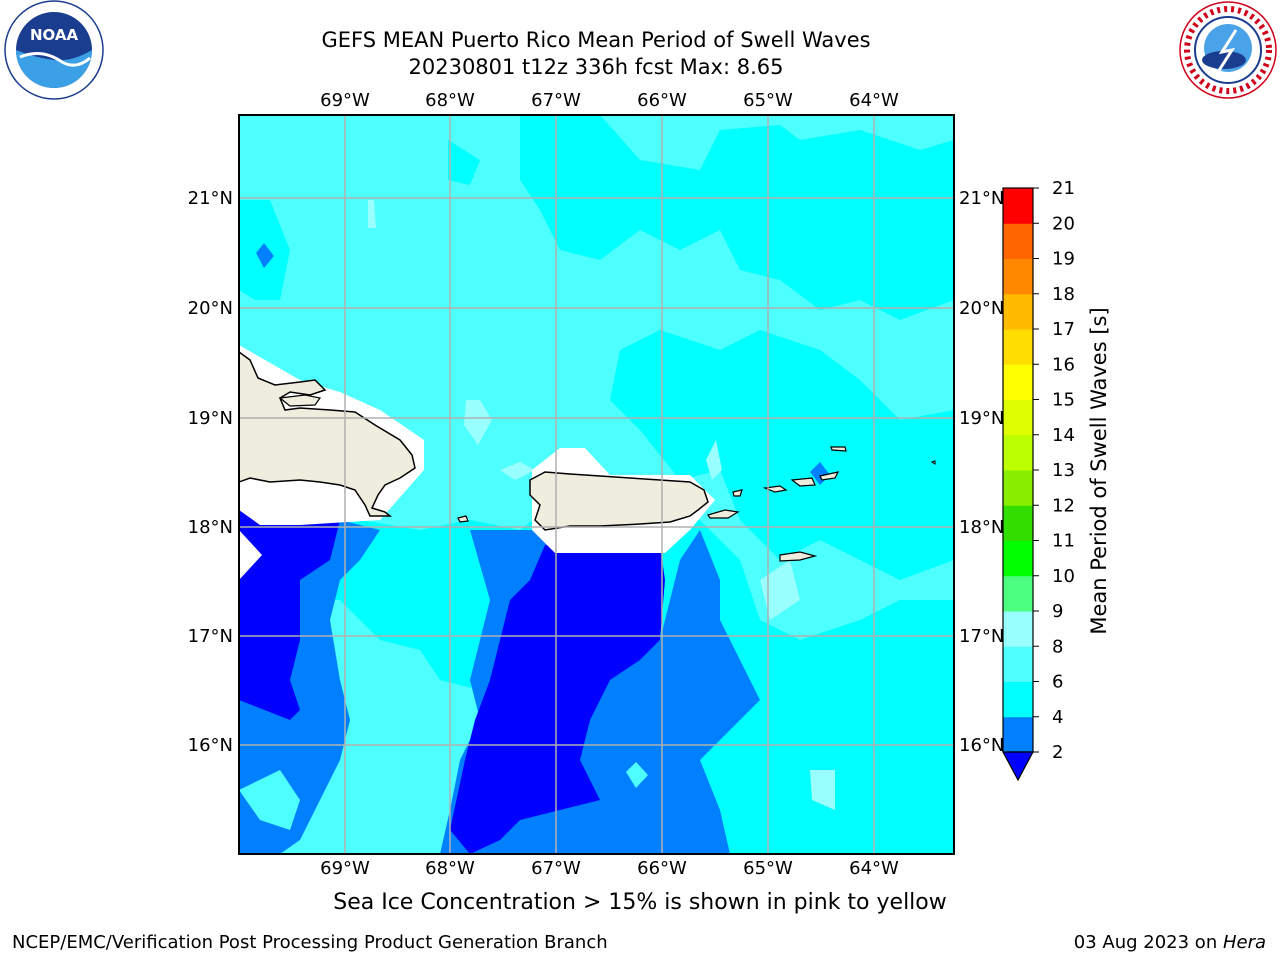  Describe the element at coordinates (1063, 259) in the screenshot. I see `colorbar-tick-label: 19` at that location.